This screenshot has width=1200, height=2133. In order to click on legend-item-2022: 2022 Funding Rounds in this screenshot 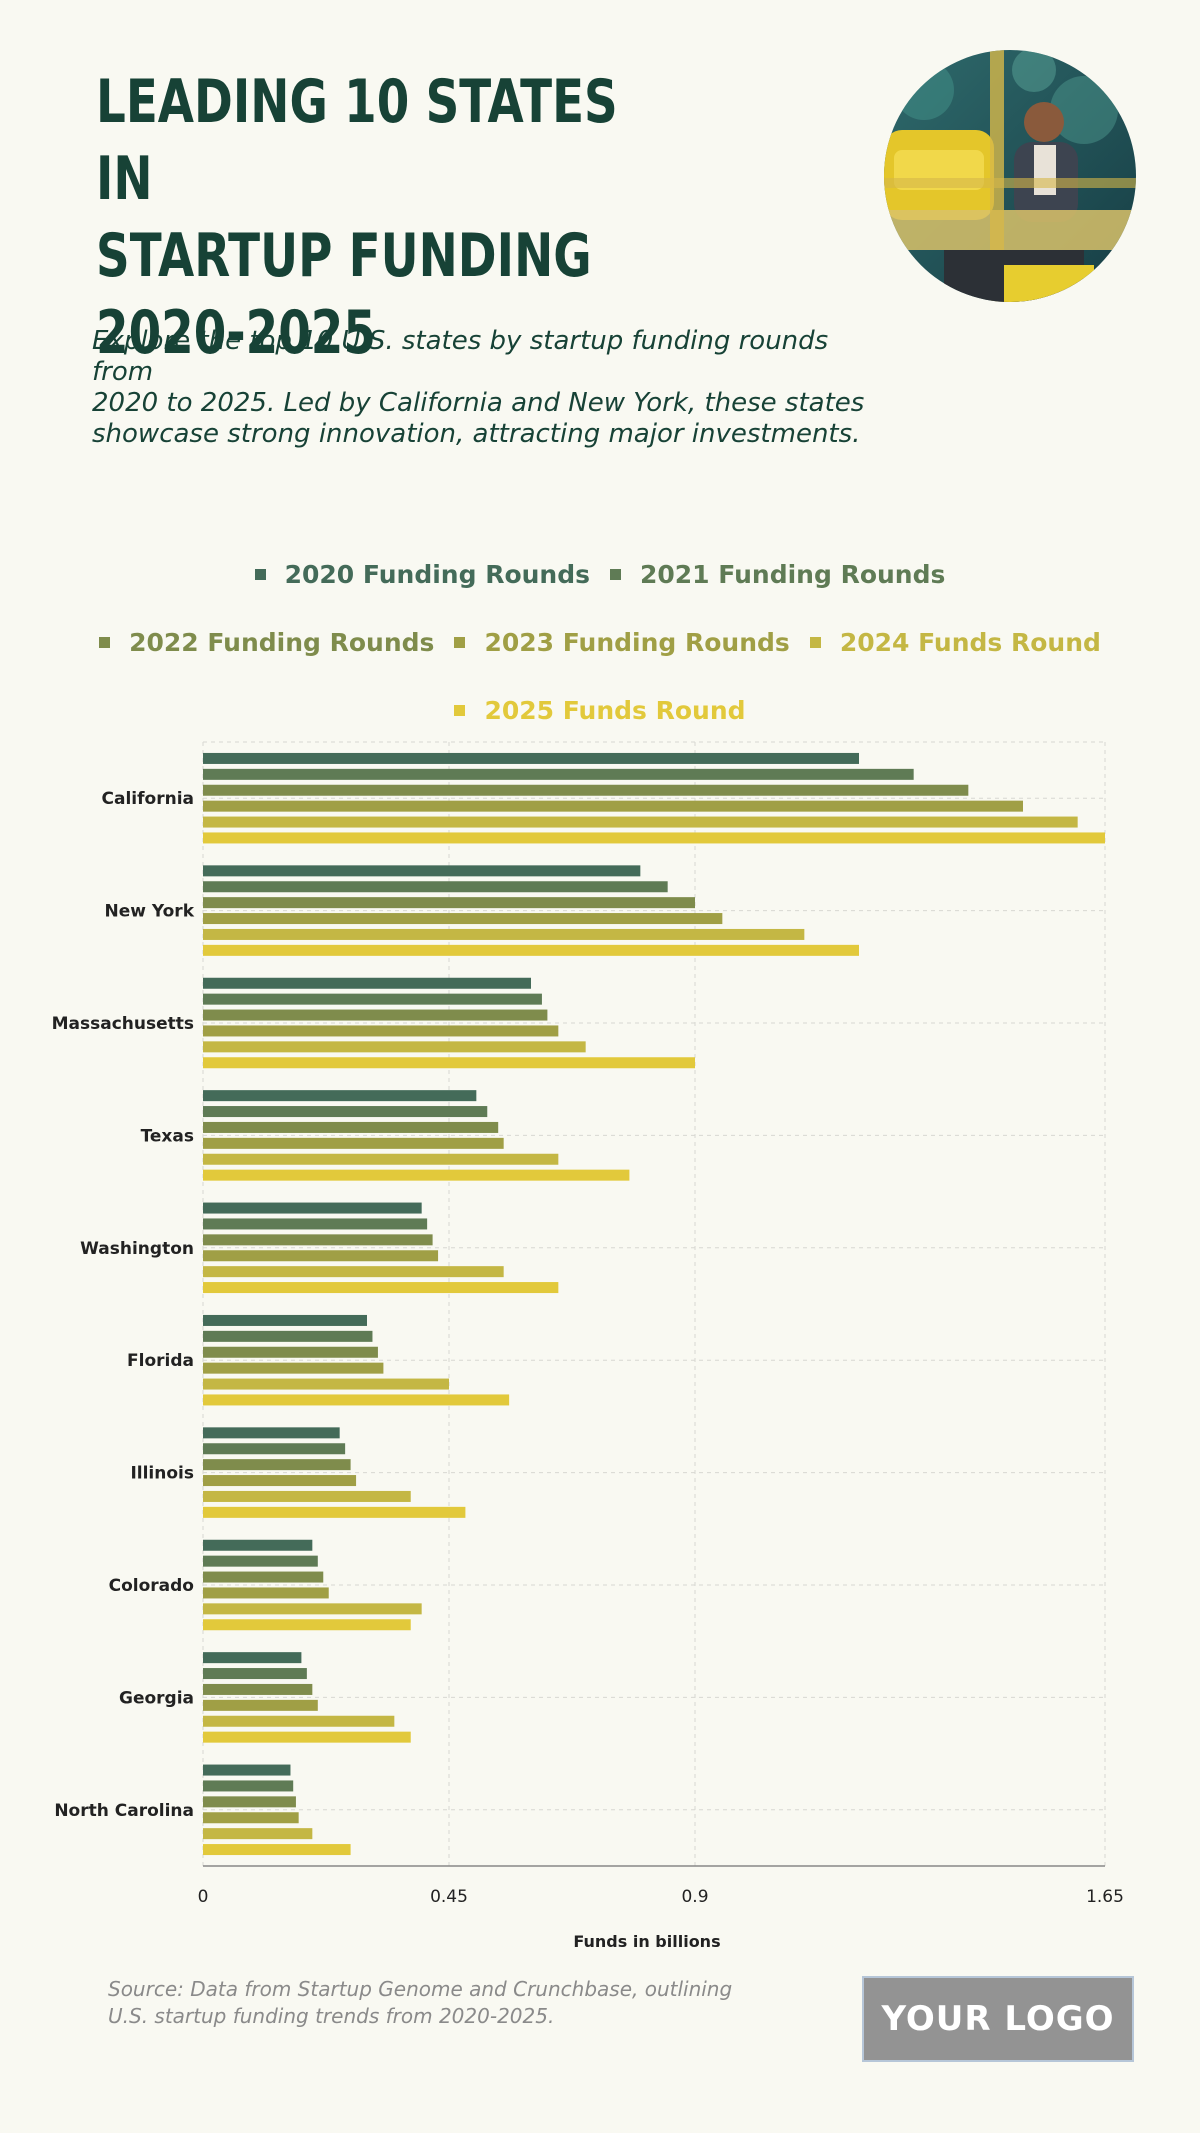, I will do `click(266, 642)`.